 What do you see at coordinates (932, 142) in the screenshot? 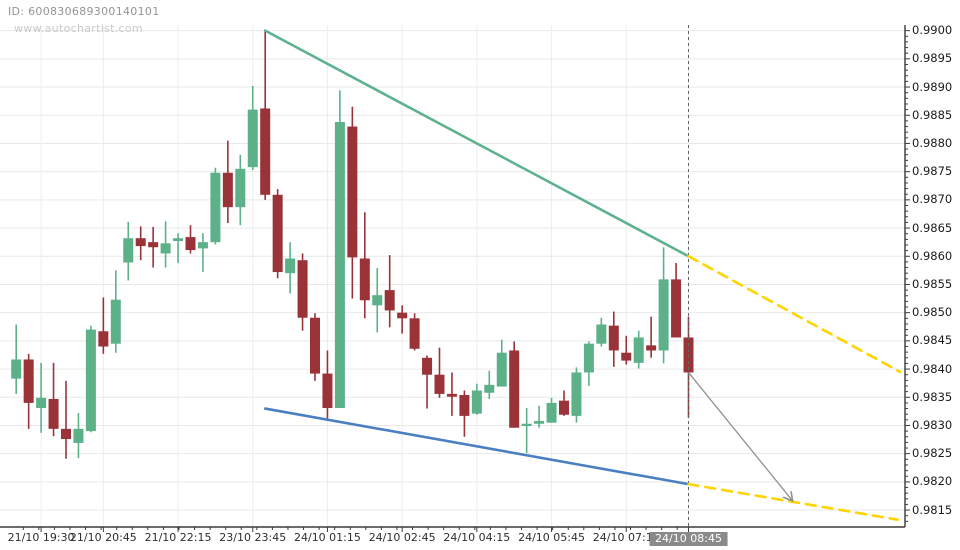
I see `y-axis-label: 0.9880` at bounding box center [932, 142].